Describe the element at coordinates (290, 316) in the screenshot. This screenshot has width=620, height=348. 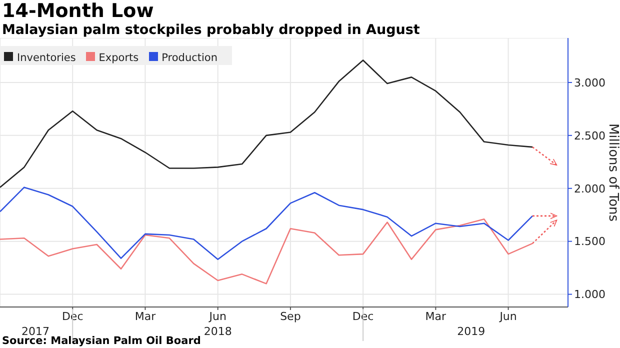
I see `x-tick-label: Sep` at that location.